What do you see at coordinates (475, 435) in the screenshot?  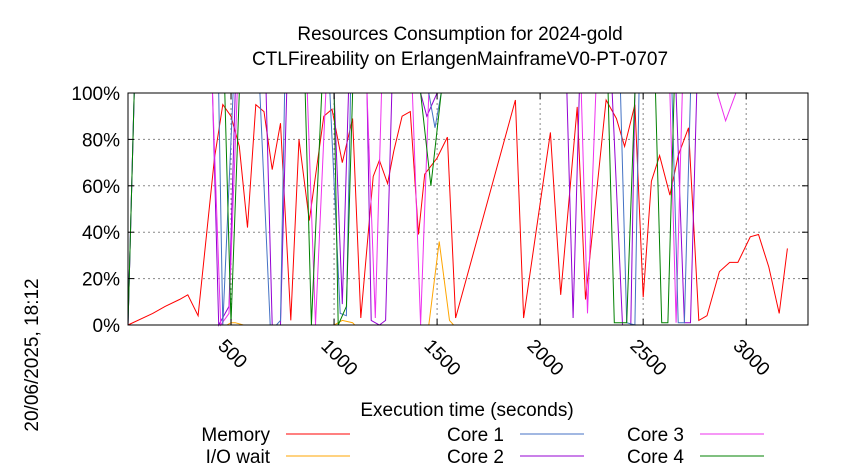 I see `legend-label-core-1: Core 1` at bounding box center [475, 435].